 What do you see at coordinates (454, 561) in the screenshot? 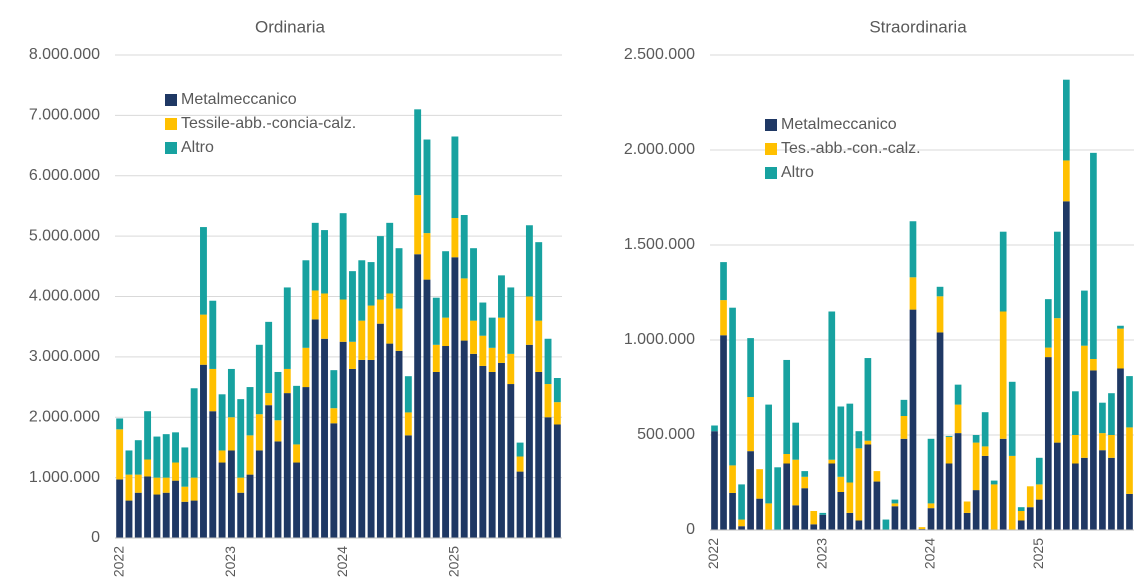
I see `x-tick-label: 2025` at bounding box center [454, 561].